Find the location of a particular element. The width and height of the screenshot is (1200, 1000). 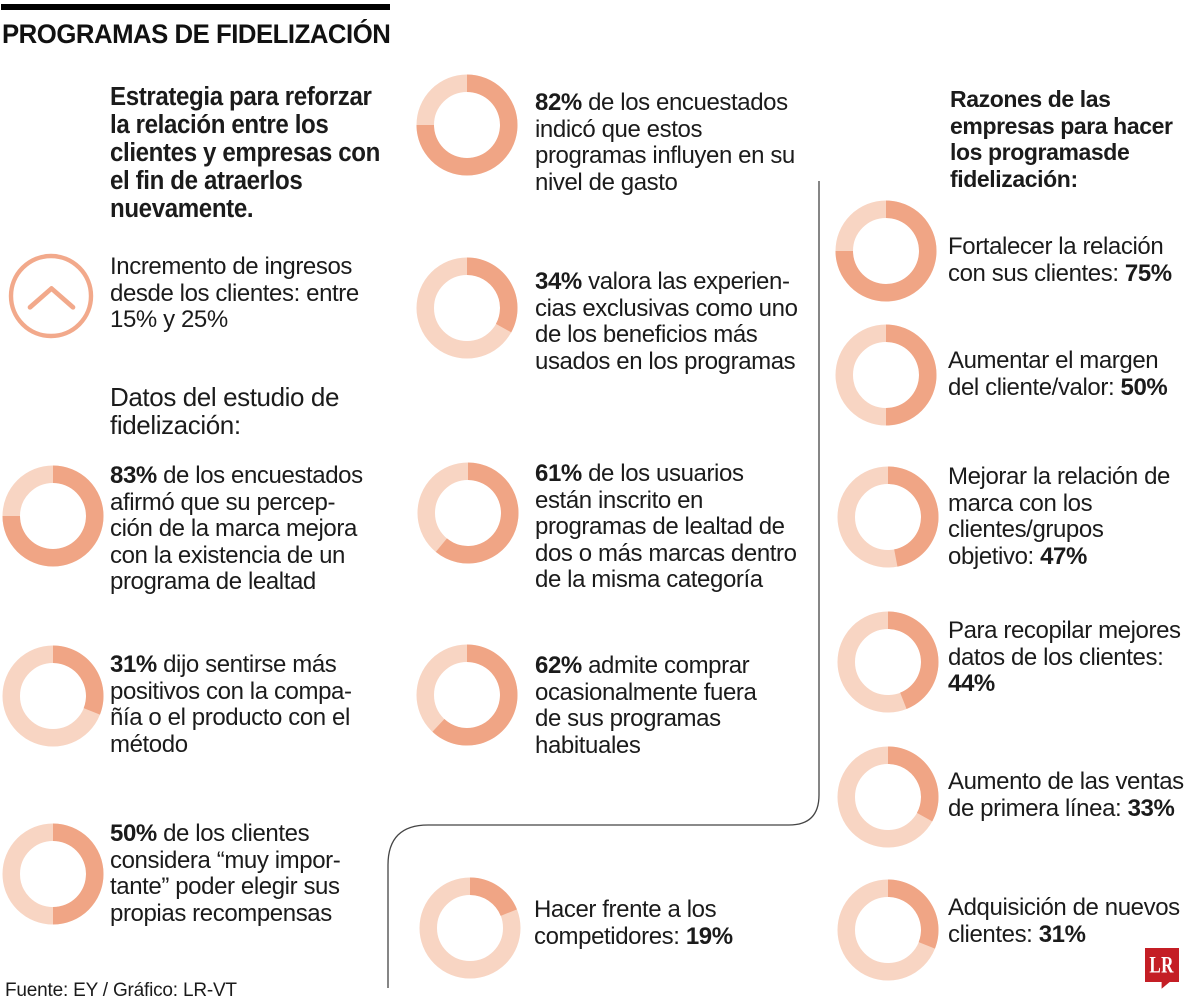

svg-text: LR is located at coordinates (1161, 965).